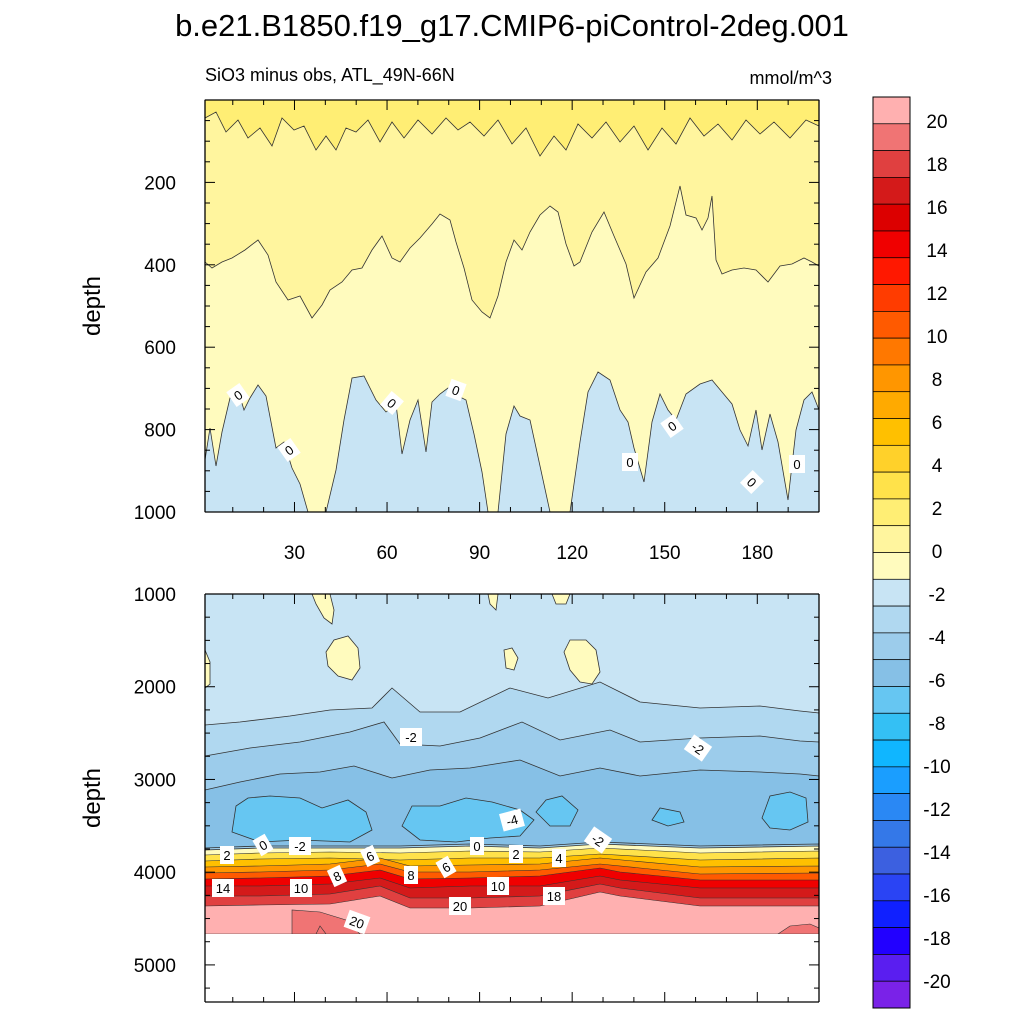 The width and height of the screenshot is (1024, 1024). I want to click on contour-label: 18, so click(554, 896).